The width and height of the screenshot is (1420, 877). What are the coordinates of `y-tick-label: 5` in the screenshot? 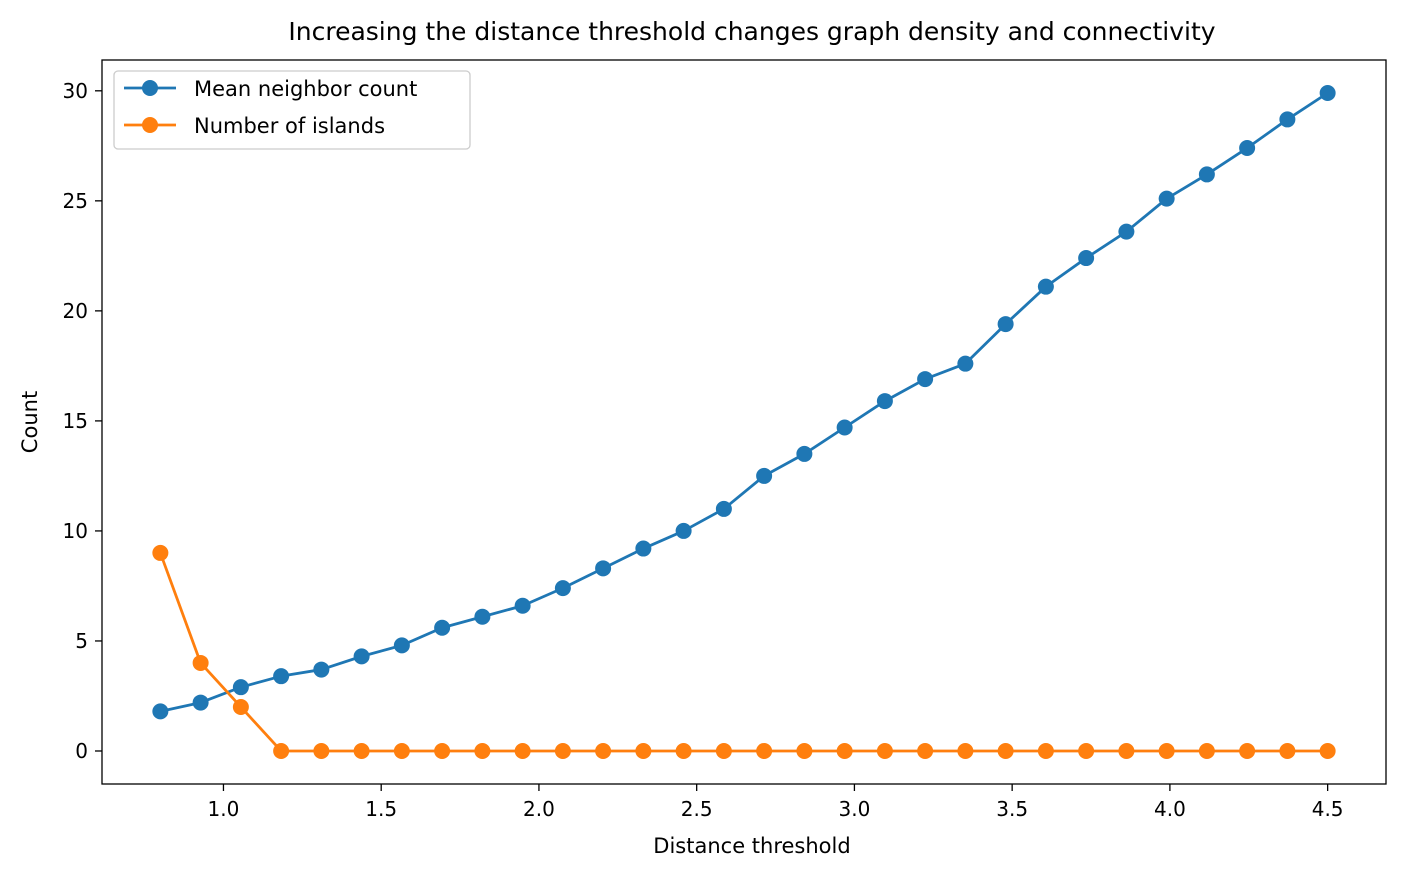 It's located at (81, 641).